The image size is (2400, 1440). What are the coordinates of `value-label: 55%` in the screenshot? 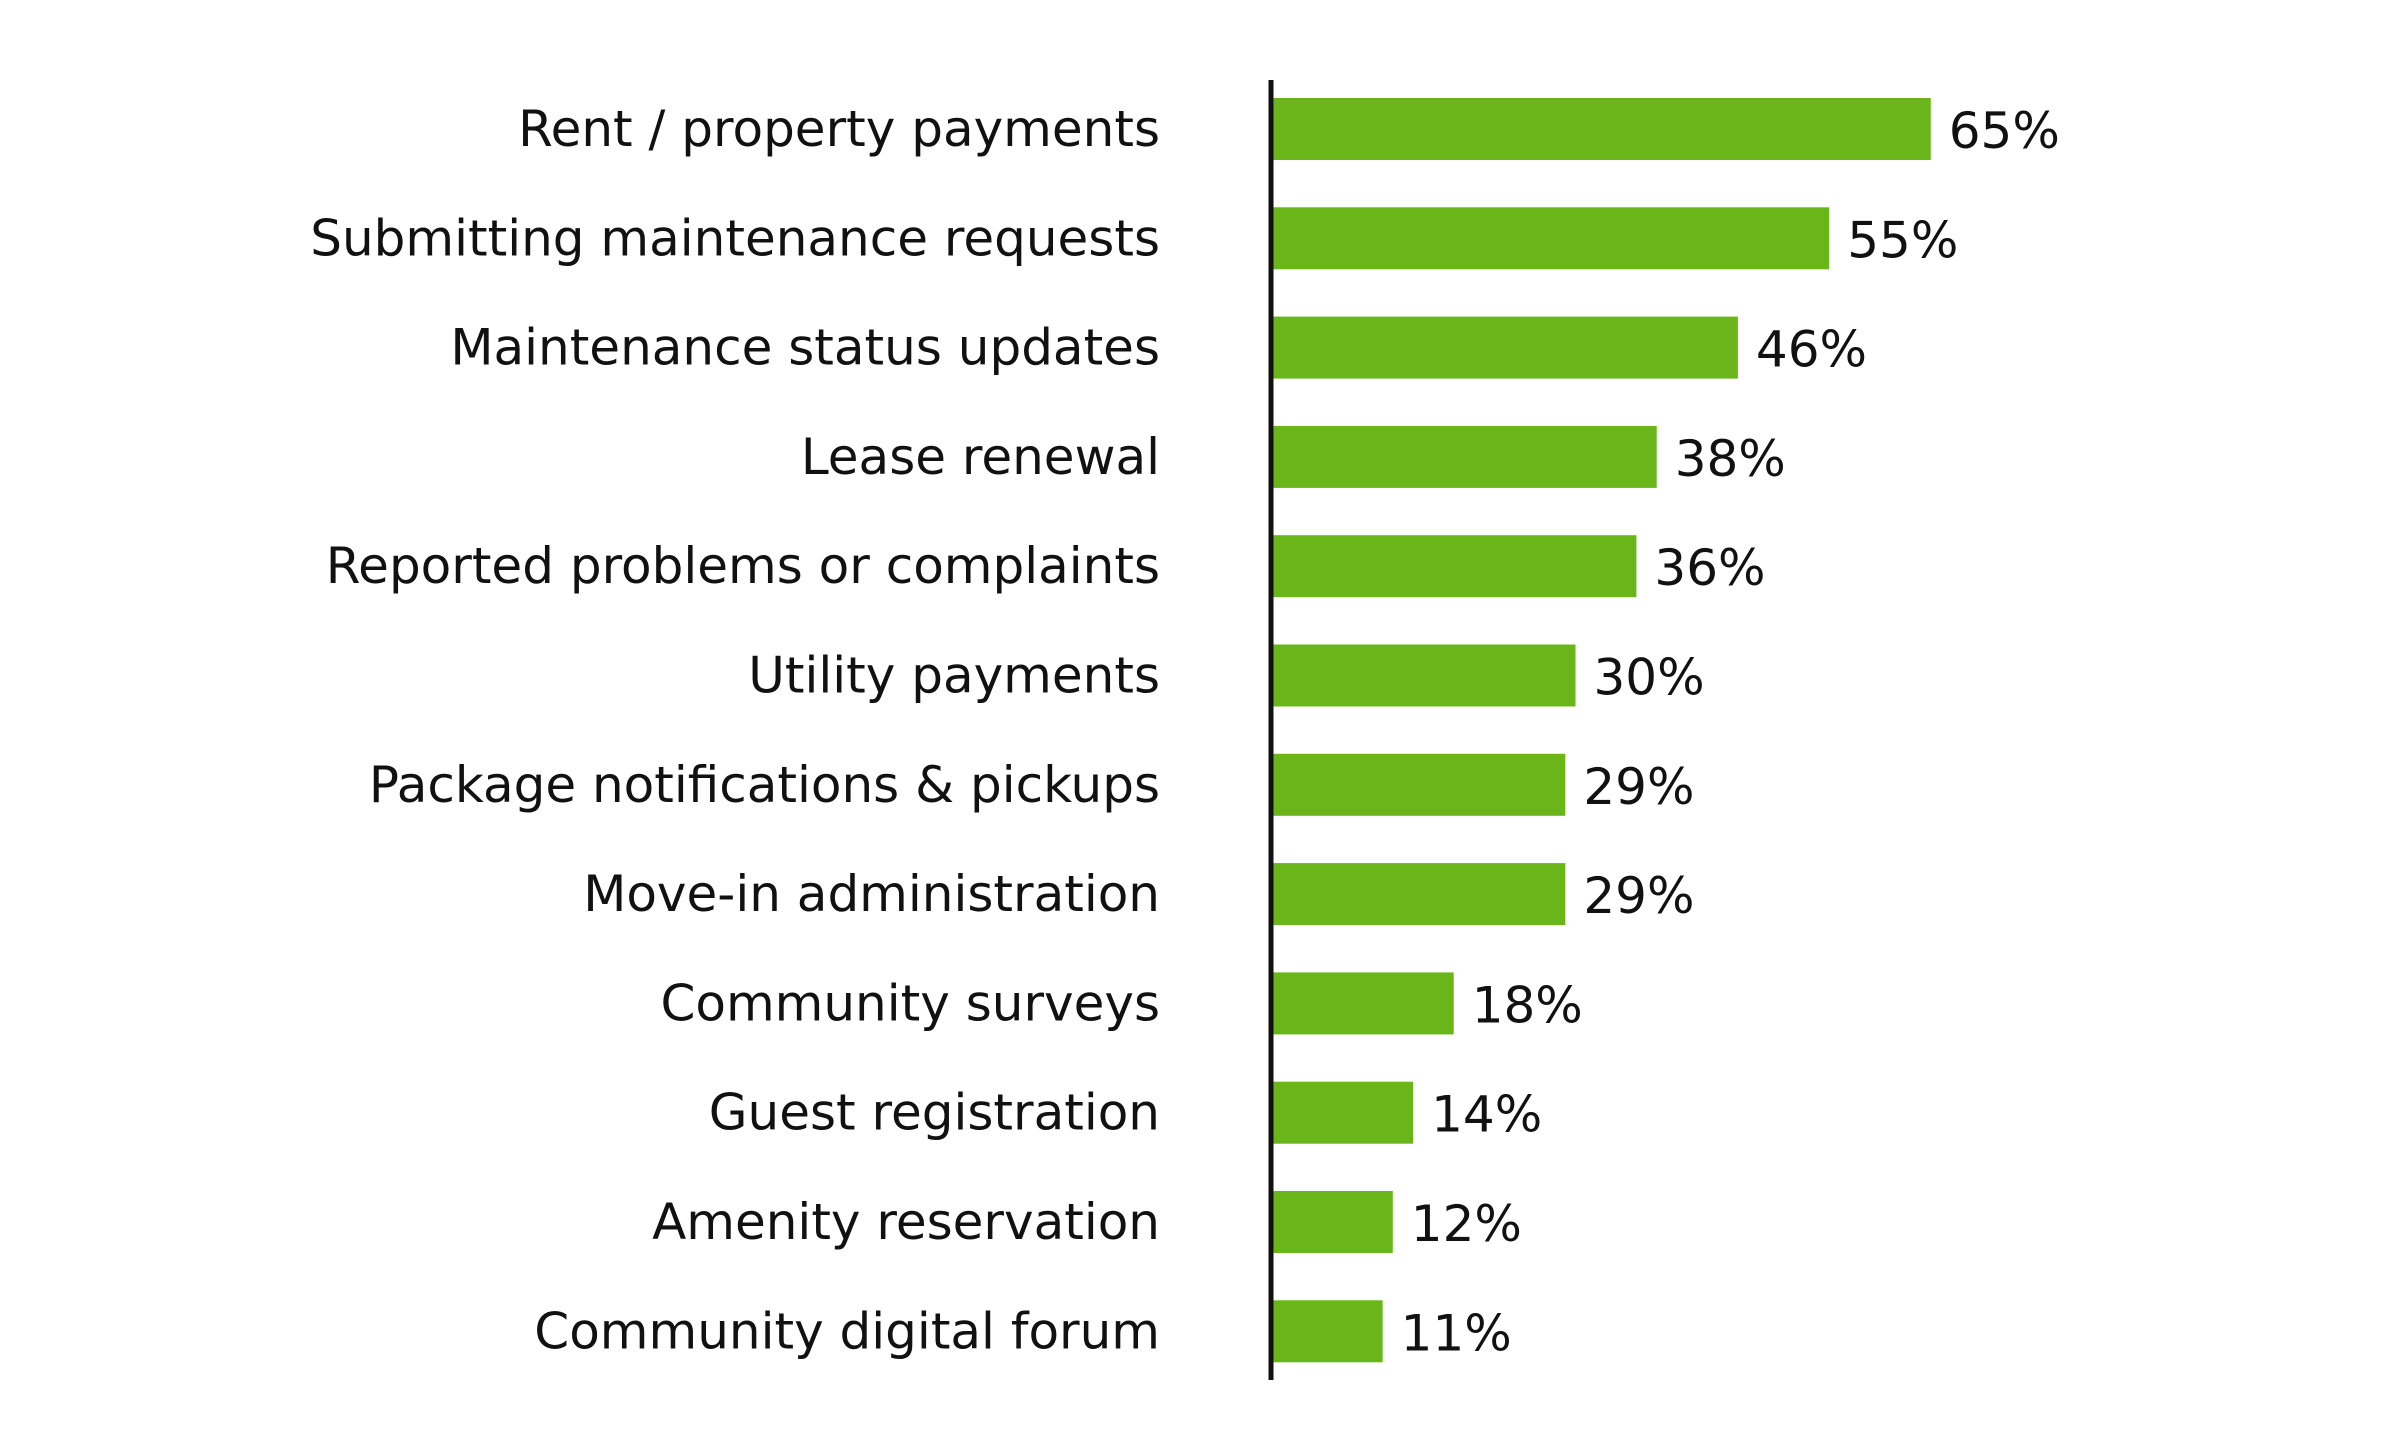 It's located at (1902, 240).